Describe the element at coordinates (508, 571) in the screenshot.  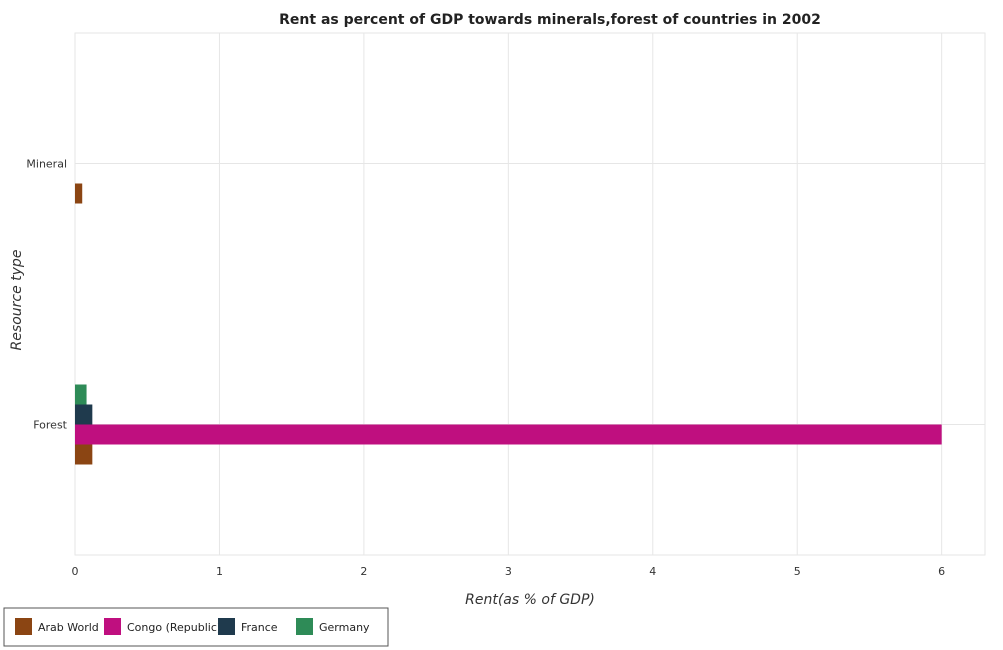
I see `x-tick-label: 3` at that location.